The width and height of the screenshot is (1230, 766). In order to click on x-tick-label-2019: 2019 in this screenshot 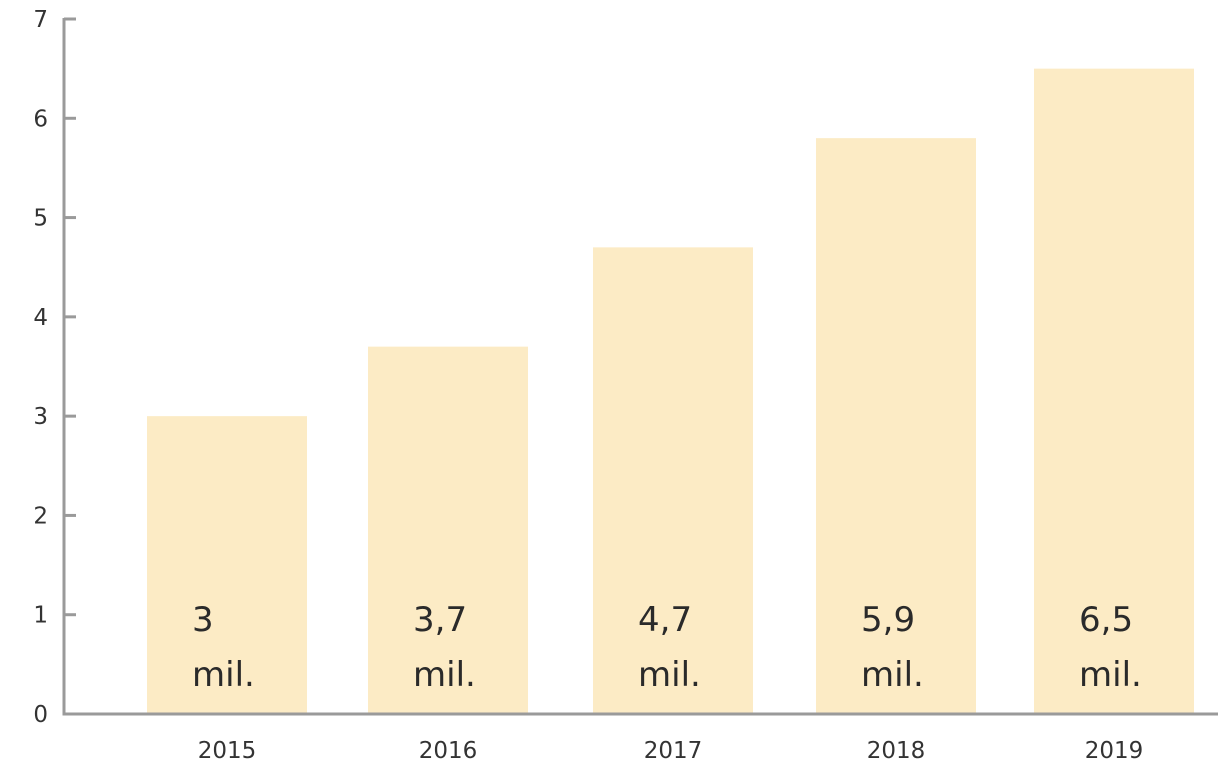, I will do `click(1114, 751)`.